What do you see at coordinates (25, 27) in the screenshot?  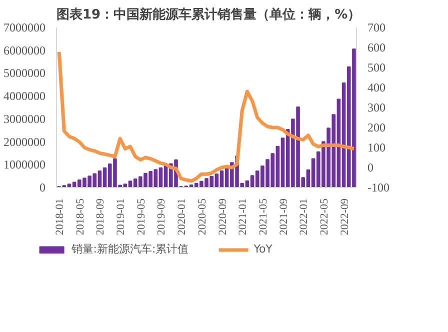 I see `y-tick-label: 7000000` at bounding box center [25, 27].